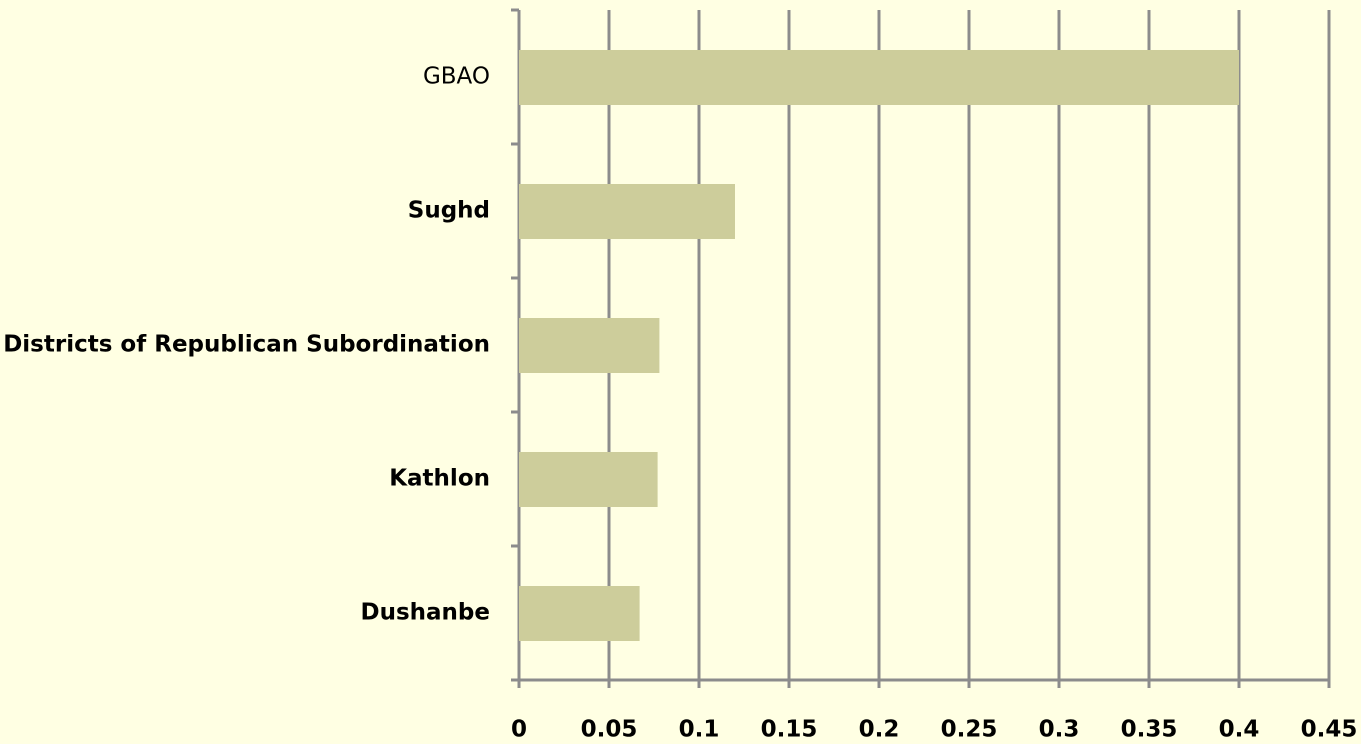 The height and width of the screenshot is (744, 1361). I want to click on y-tick-label: GBAO, so click(456, 77).